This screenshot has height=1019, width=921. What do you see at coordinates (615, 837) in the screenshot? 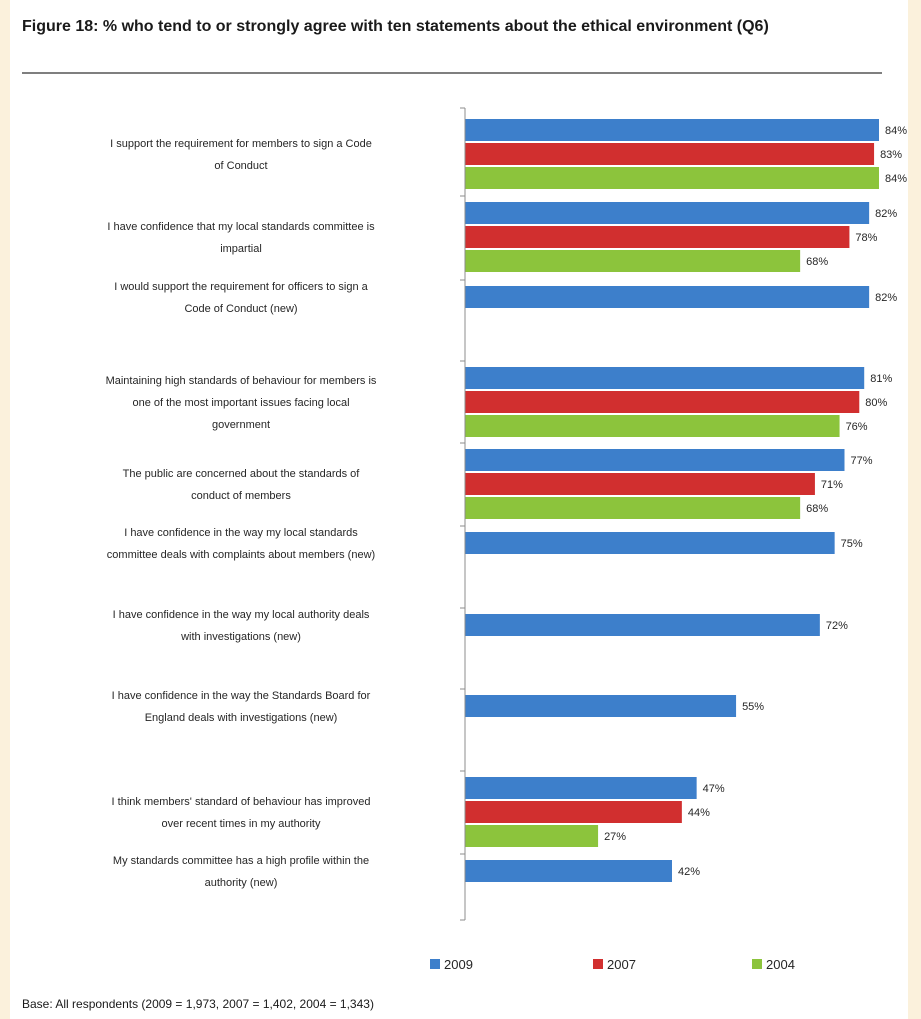
I see `data-label: 27%` at bounding box center [615, 837].